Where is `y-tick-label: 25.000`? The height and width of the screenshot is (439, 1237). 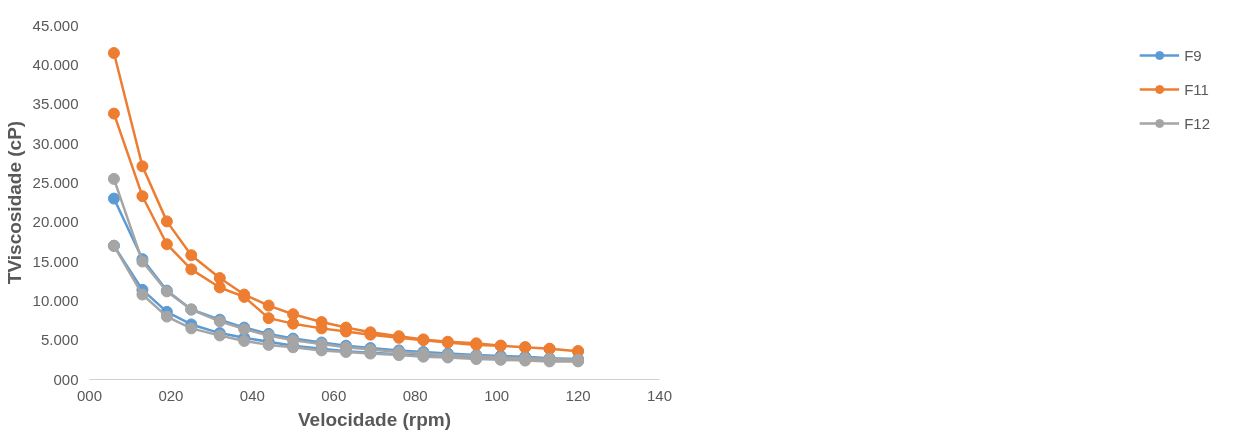 y-tick-label: 25.000 is located at coordinates (55, 182).